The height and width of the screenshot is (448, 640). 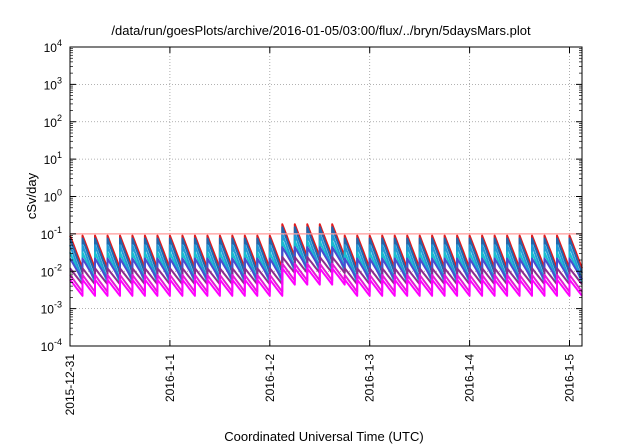 I want to click on y-axis-label: cSv/day, so click(x=31, y=195).